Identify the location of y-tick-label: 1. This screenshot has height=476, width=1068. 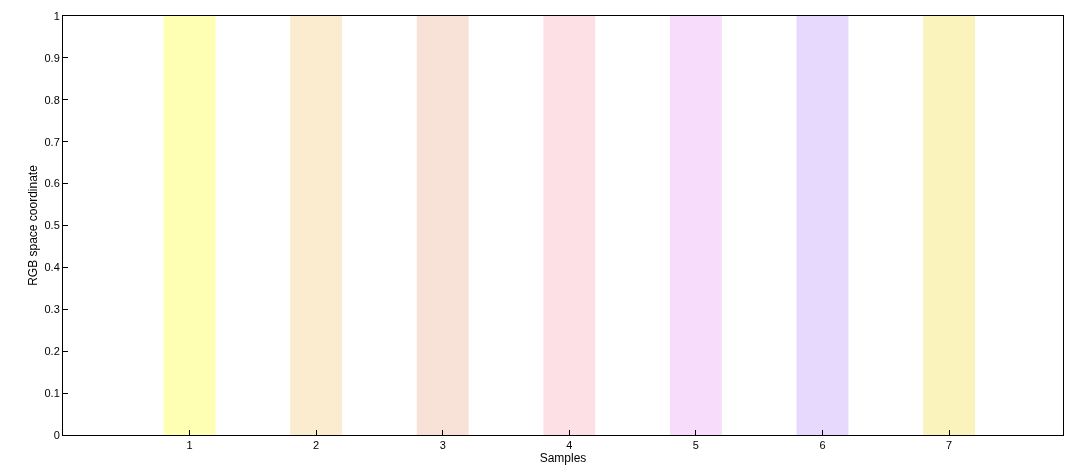
(56, 15).